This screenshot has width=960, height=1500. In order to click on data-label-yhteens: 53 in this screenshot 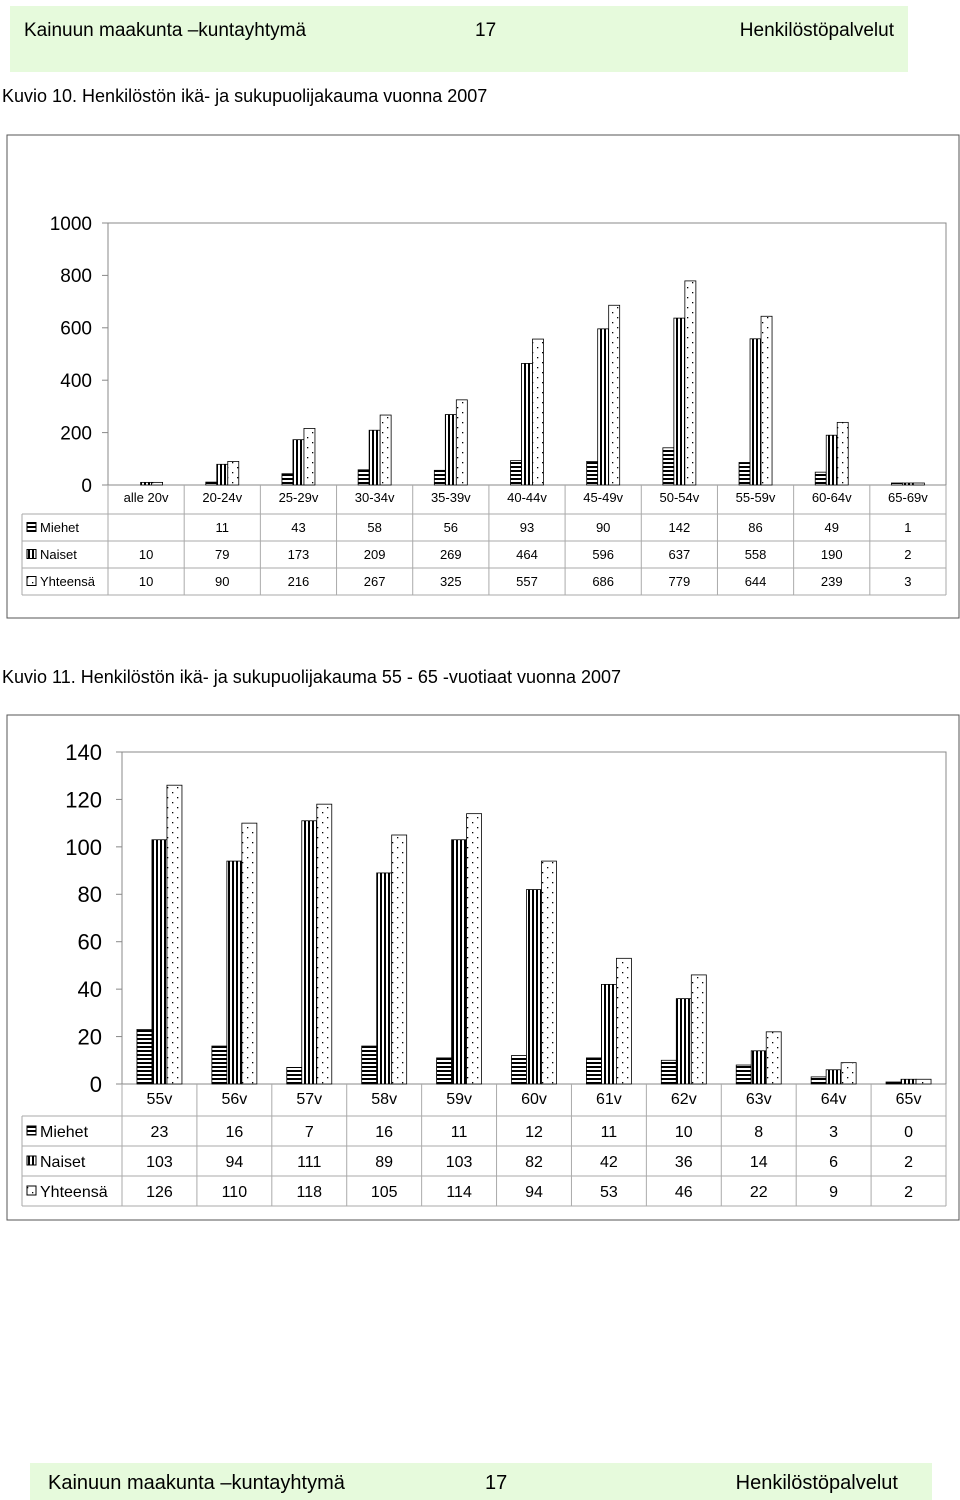, I will do `click(609, 1192)`.